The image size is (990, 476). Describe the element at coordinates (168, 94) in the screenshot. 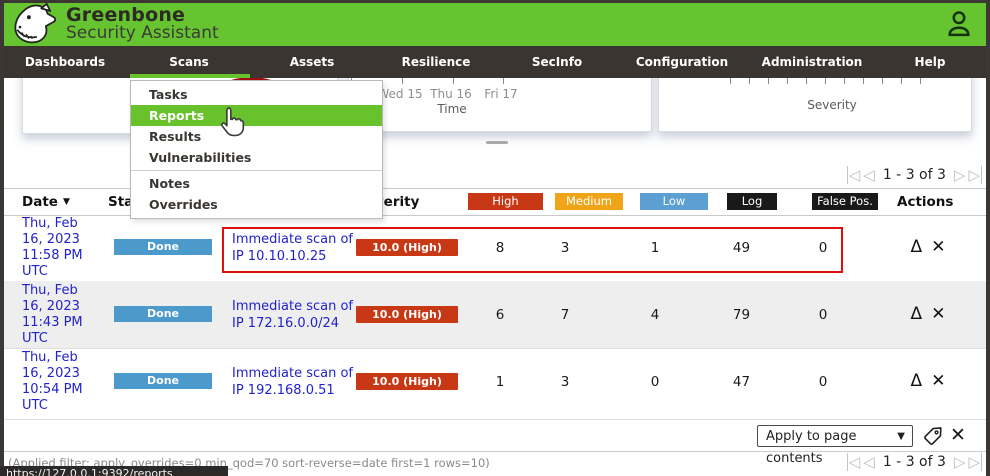

I see `menu-item-tasks: Tasks` at that location.